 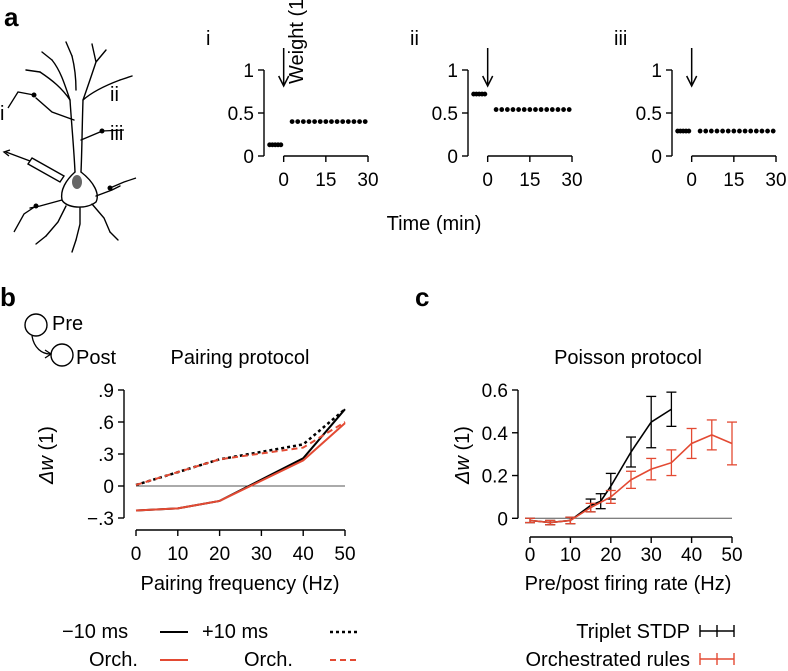 What do you see at coordinates (100, 519) in the screenshot?
I see `y-tick-label: −.3` at bounding box center [100, 519].